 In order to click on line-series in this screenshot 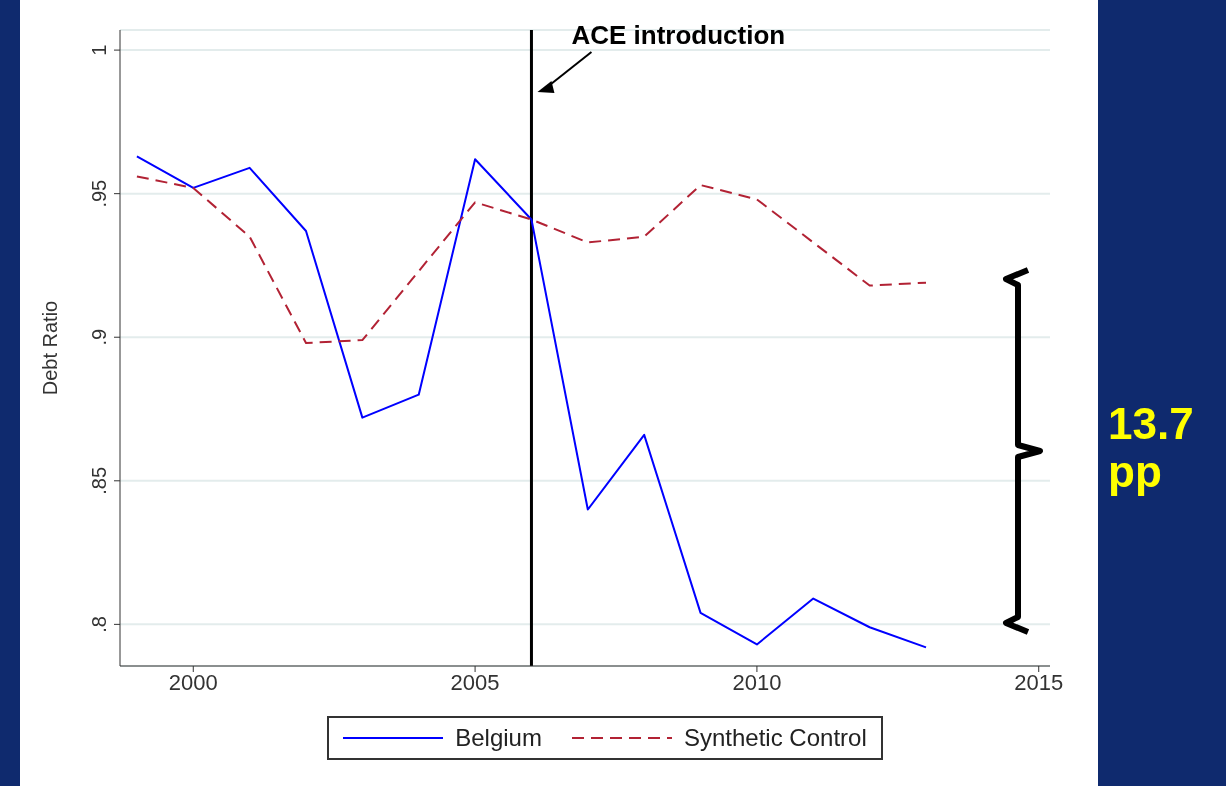, I will do `click(531, 259)`.